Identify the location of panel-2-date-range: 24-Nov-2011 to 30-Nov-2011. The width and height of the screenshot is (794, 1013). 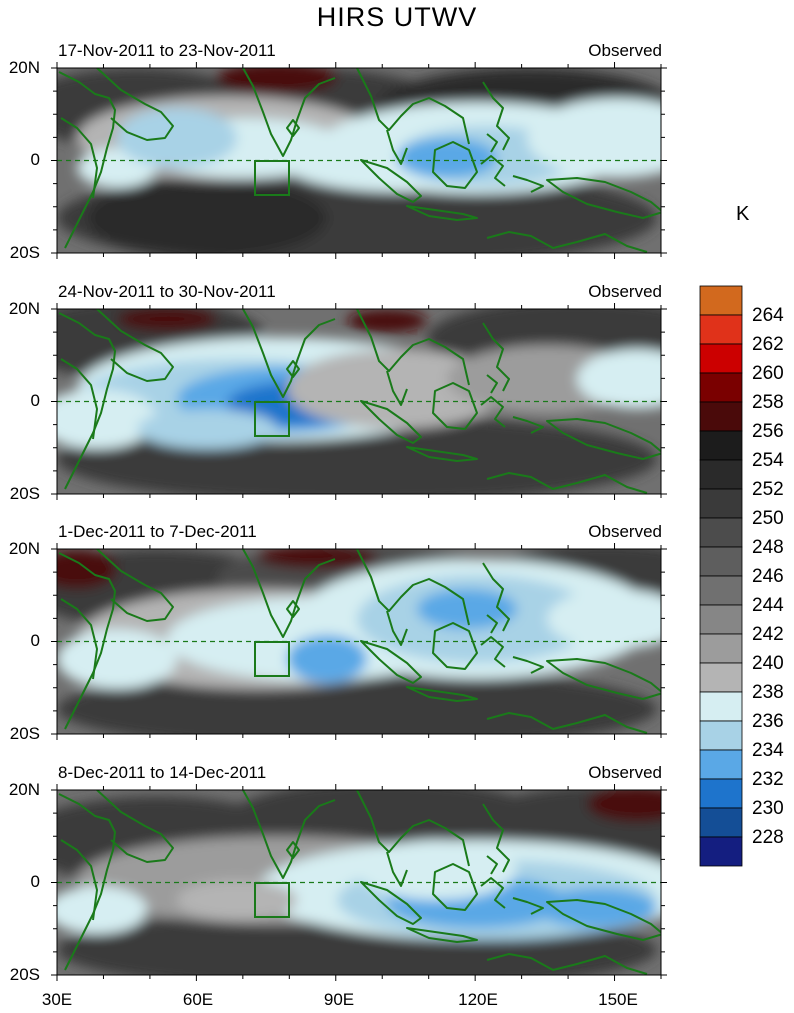
(167, 291).